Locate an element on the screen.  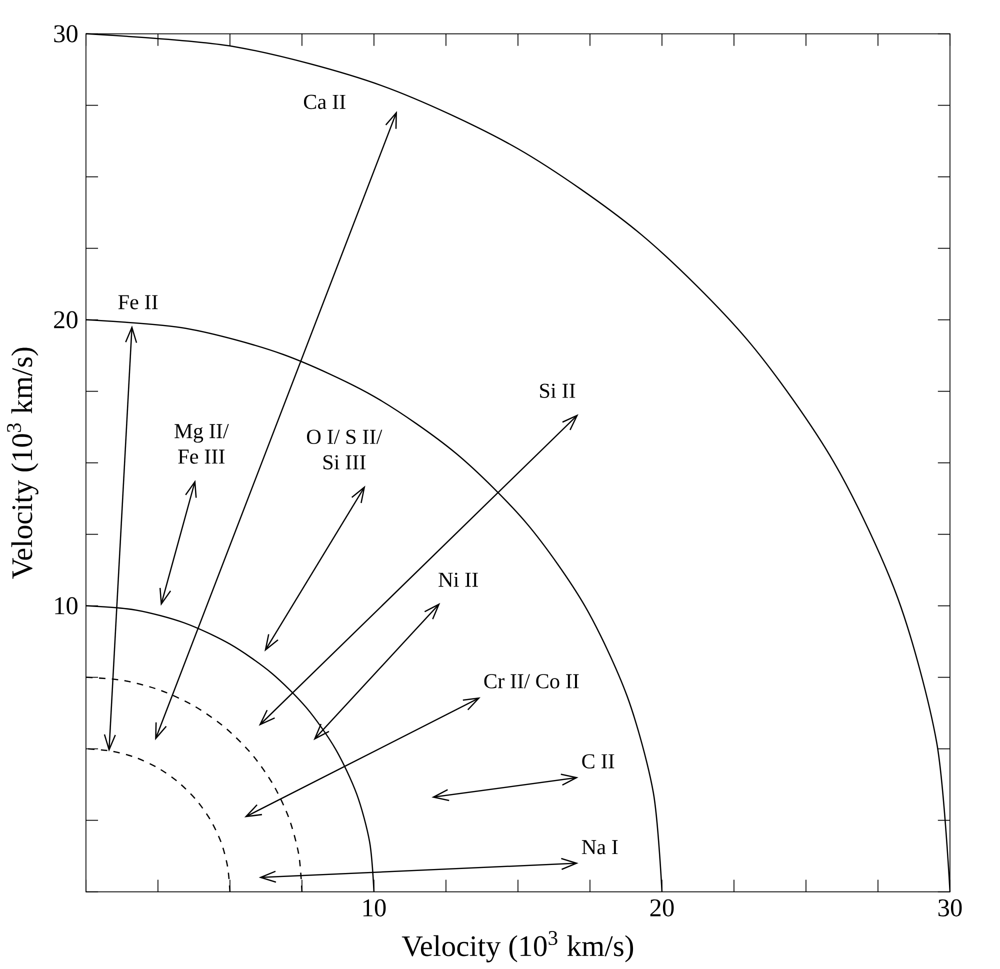
text: Ca II is located at coordinates (325, 101).